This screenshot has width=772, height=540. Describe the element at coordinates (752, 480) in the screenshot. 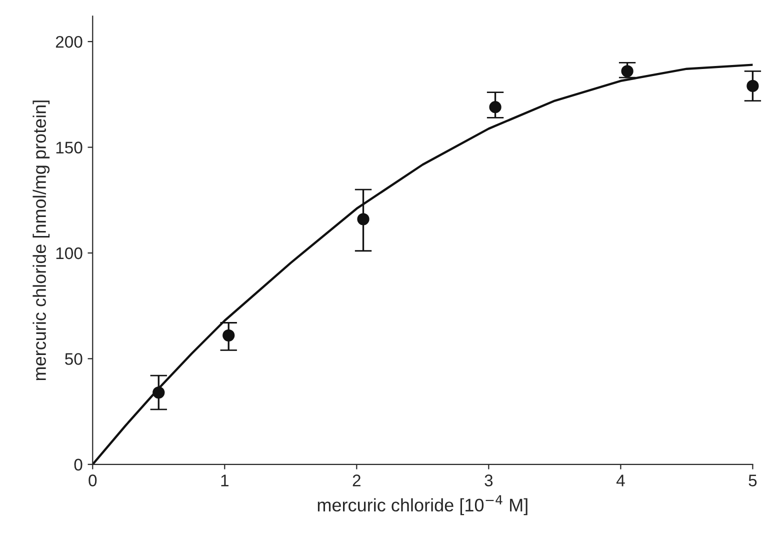

I see `x-tick-label: 5` at that location.